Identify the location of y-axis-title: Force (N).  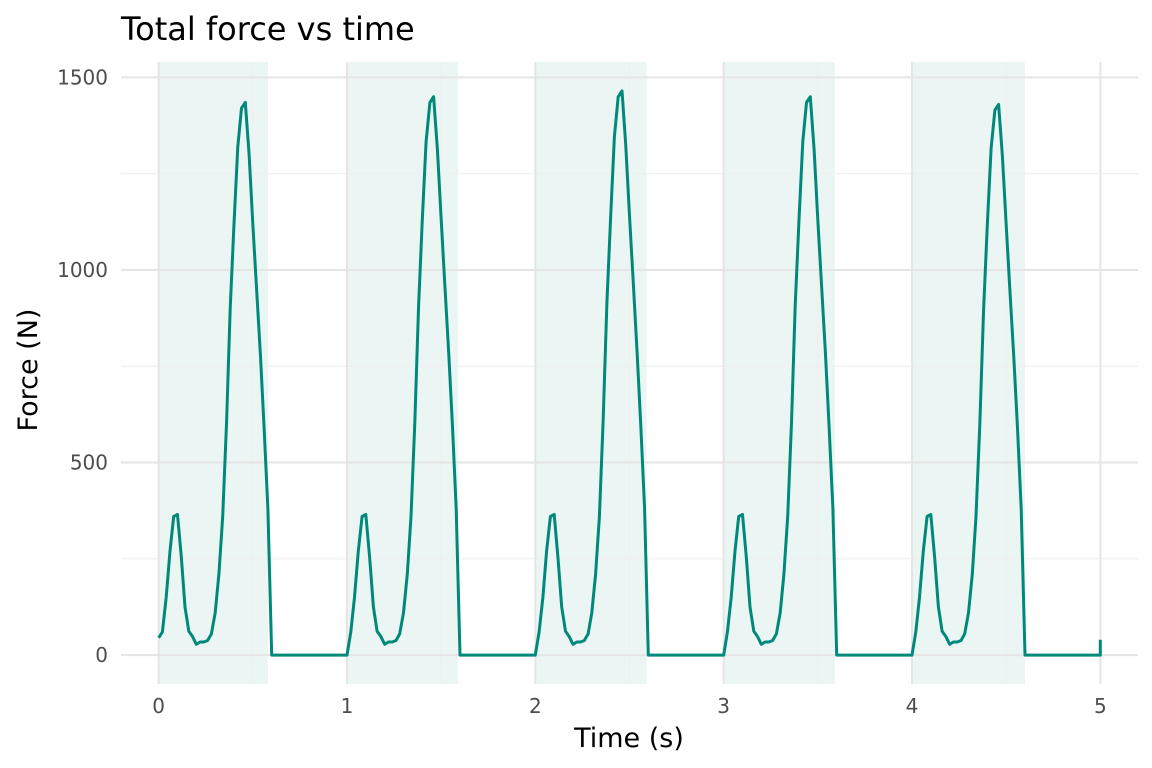
(28, 370).